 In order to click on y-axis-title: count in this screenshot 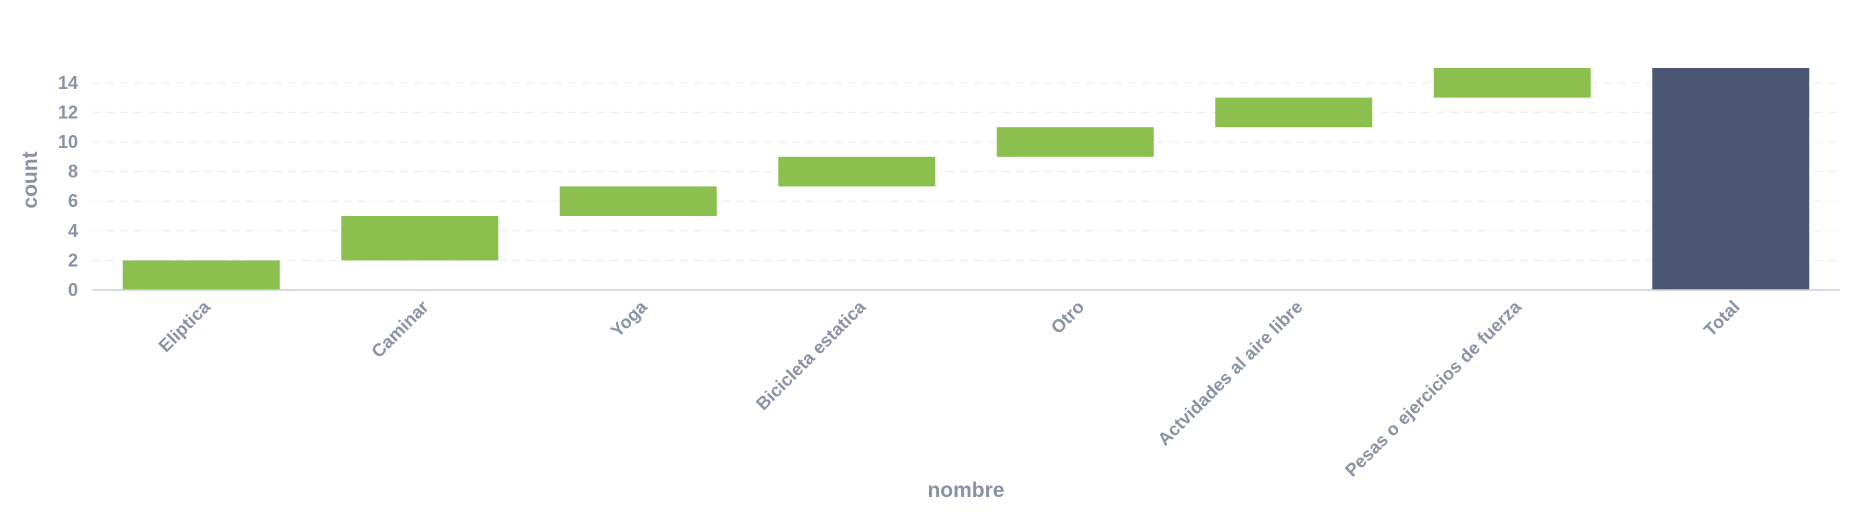, I will do `click(30, 179)`.